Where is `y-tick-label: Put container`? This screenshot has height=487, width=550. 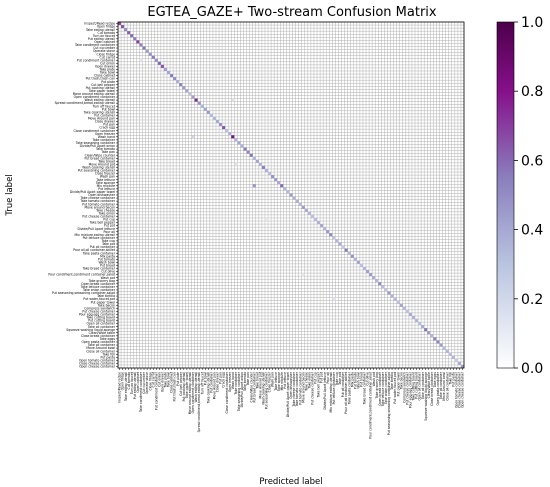 y-tick-label: Put container is located at coordinates (104, 115).